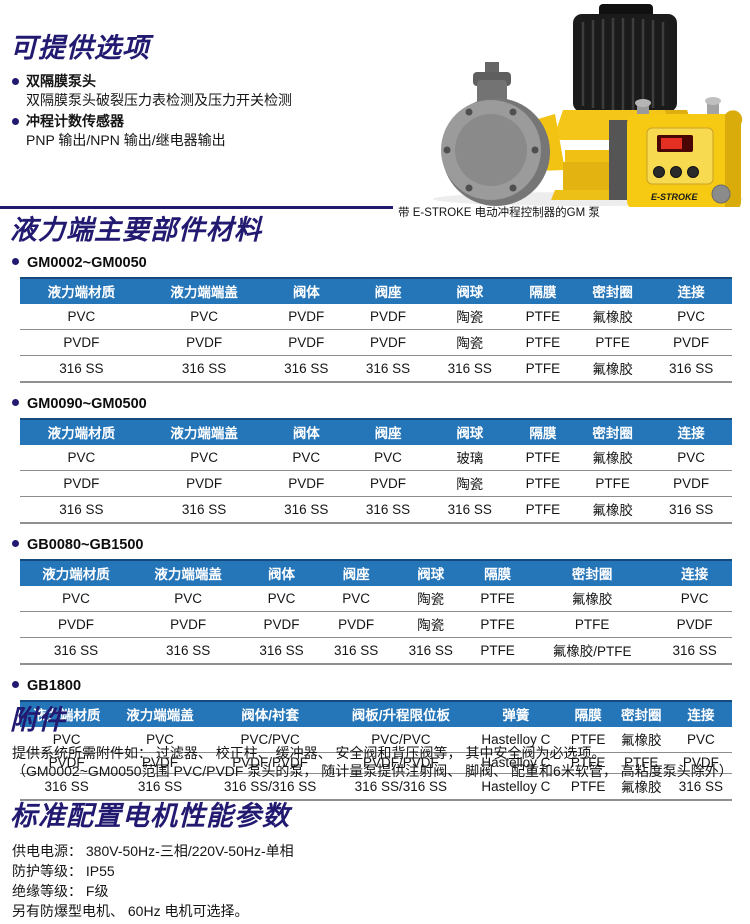 Image resolution: width=750 pixels, height=924 pixels. What do you see at coordinates (54, 685) in the screenshot?
I see `model-range-label: GB1800` at bounding box center [54, 685].